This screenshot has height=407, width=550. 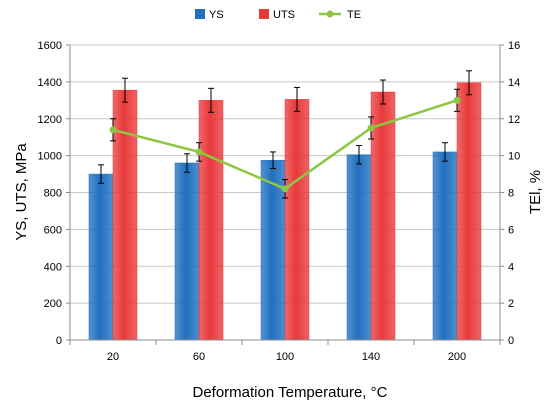 I want to click on y2-tick-label: 12, so click(x=514, y=120).